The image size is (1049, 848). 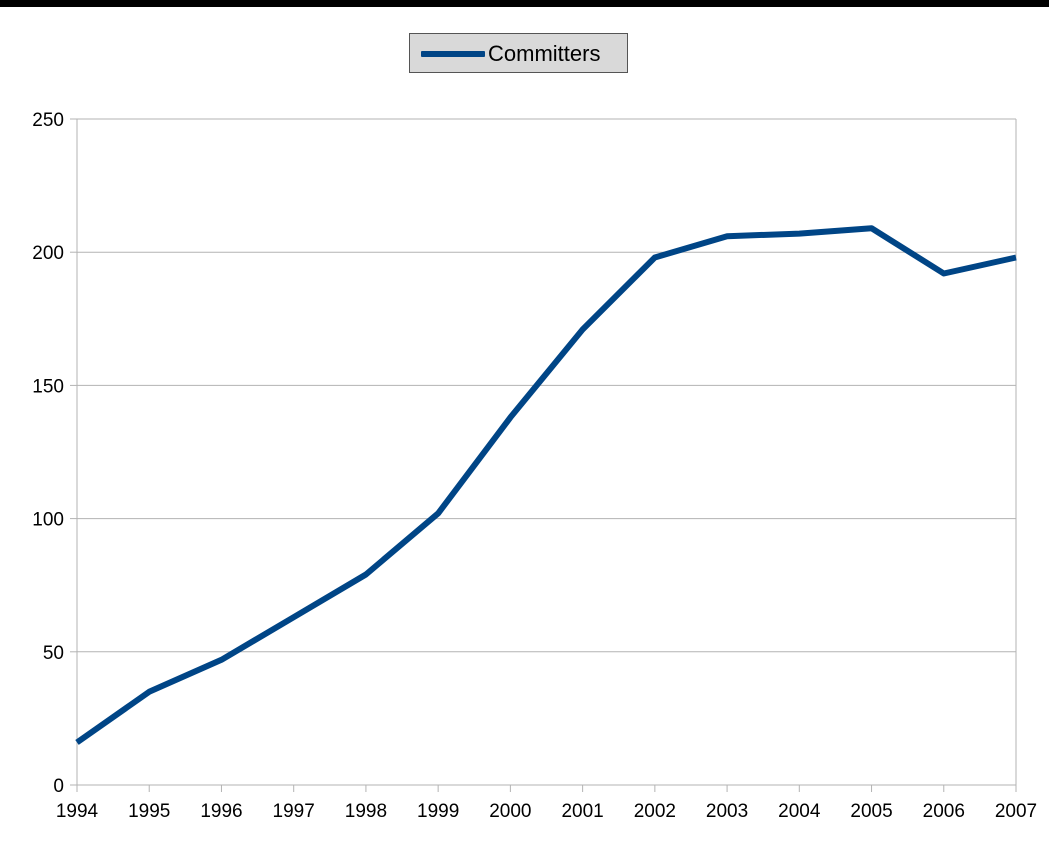 What do you see at coordinates (294, 811) in the screenshot?
I see `x-tick-label: 1997` at bounding box center [294, 811].